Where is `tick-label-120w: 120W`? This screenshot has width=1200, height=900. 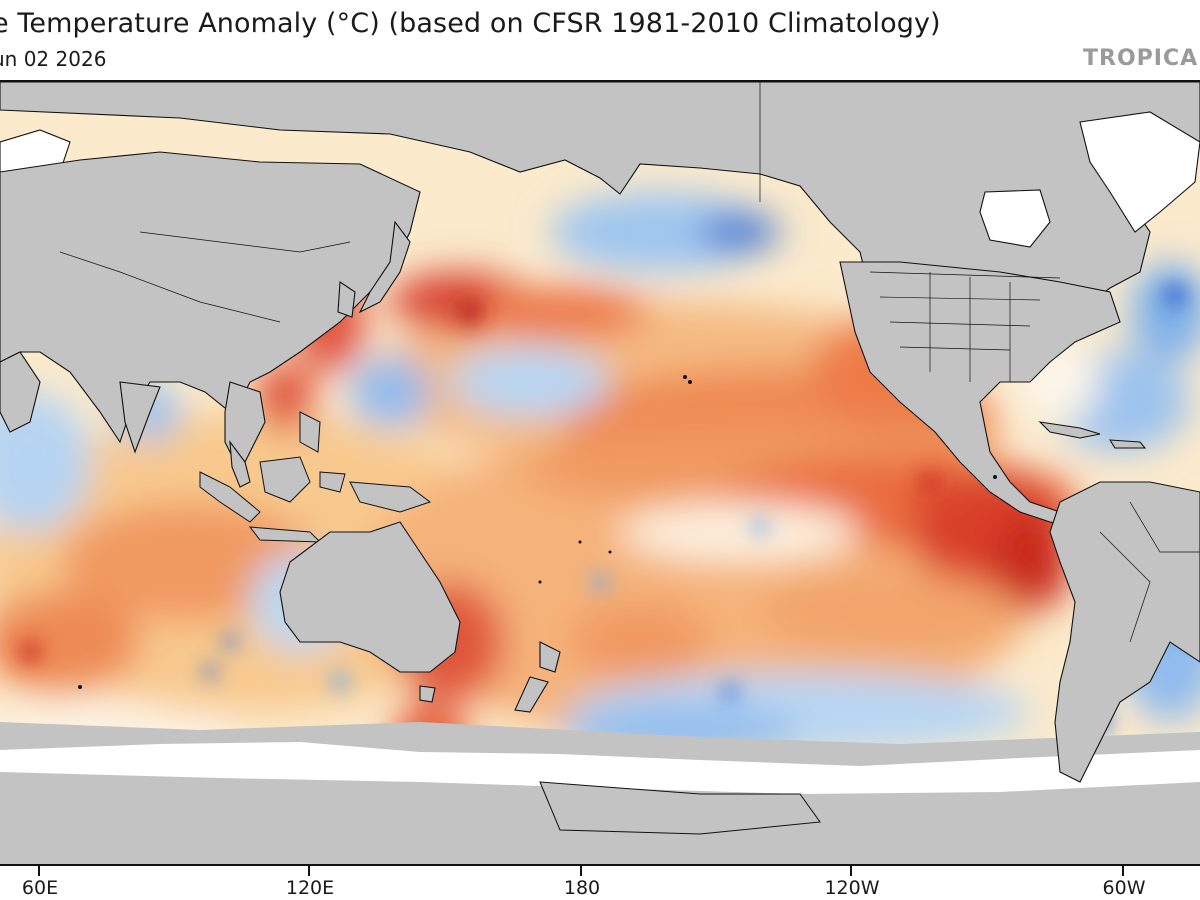
tick-label-120w: 120W is located at coordinates (852, 888).